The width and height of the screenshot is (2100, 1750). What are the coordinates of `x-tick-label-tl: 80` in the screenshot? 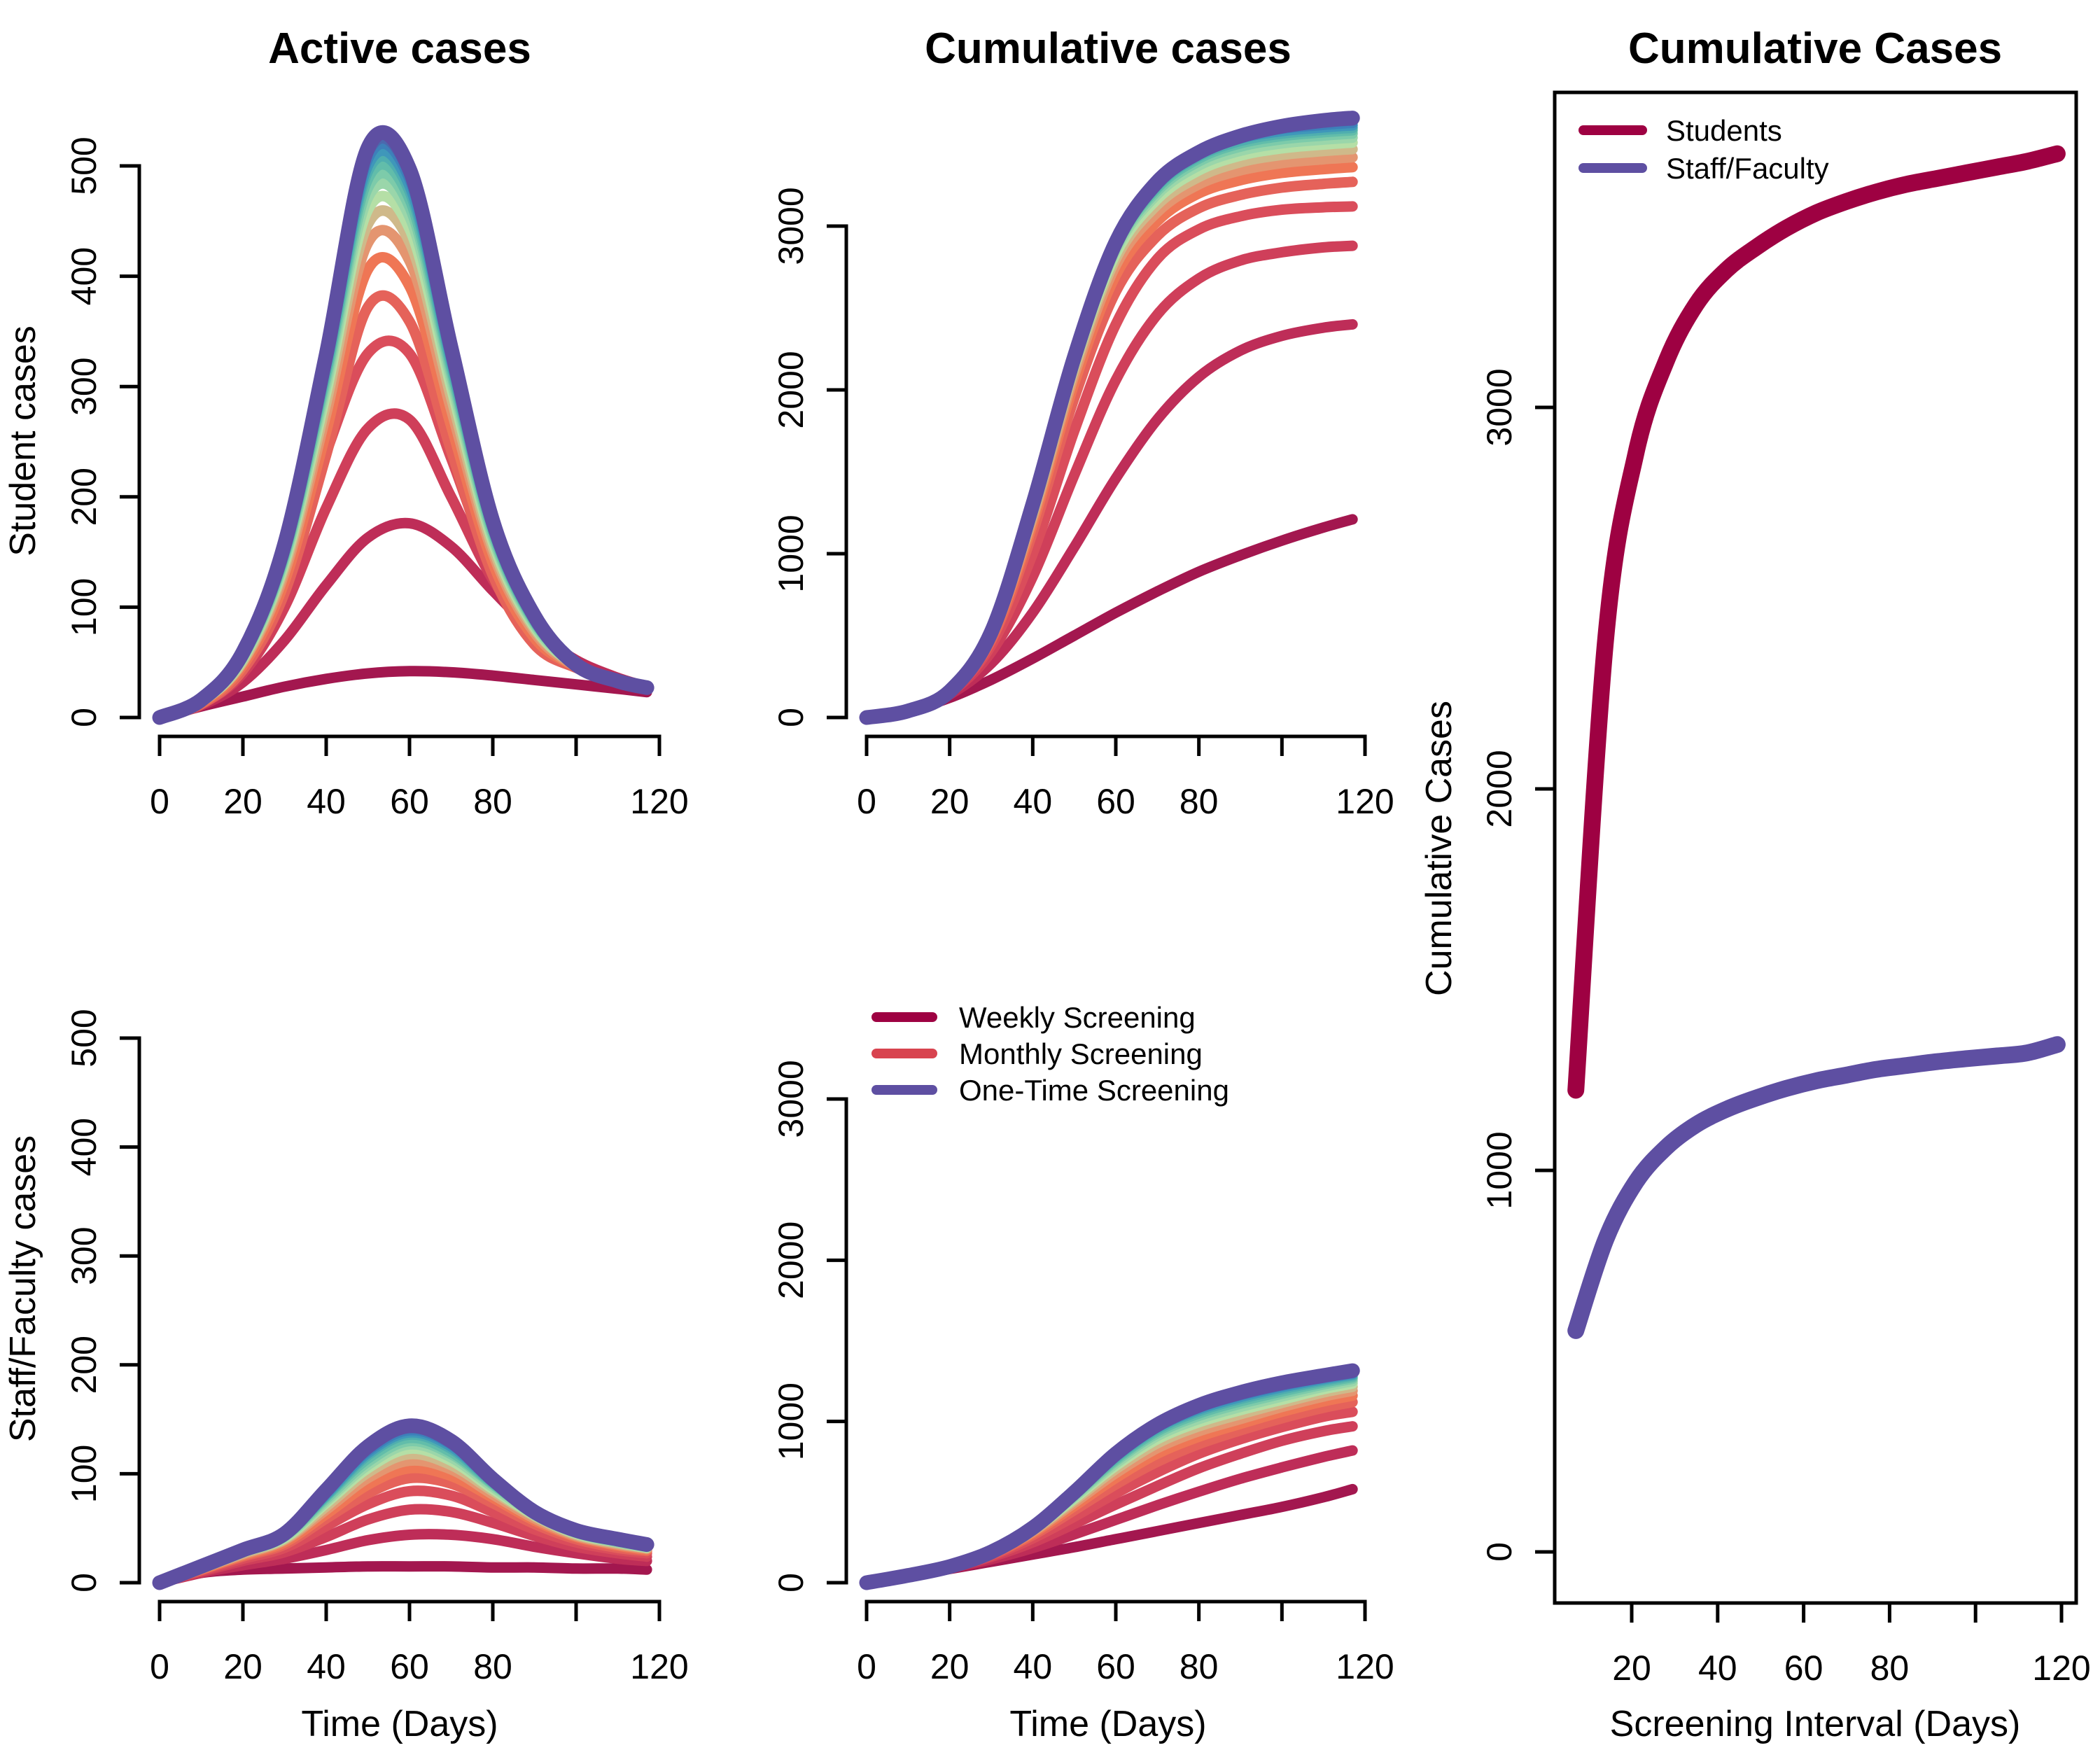 It's located at (492, 801).